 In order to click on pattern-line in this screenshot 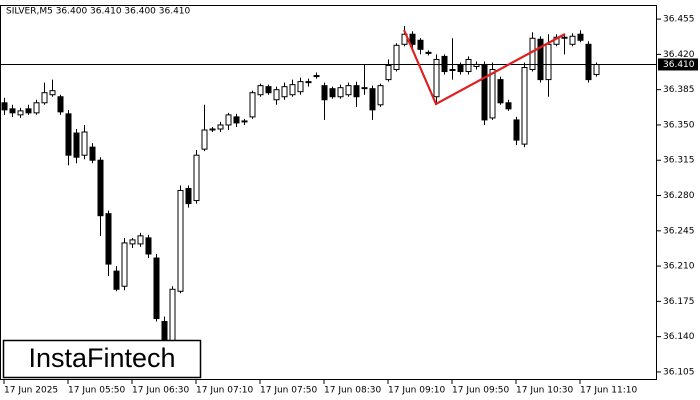, I will do `click(484, 67)`.